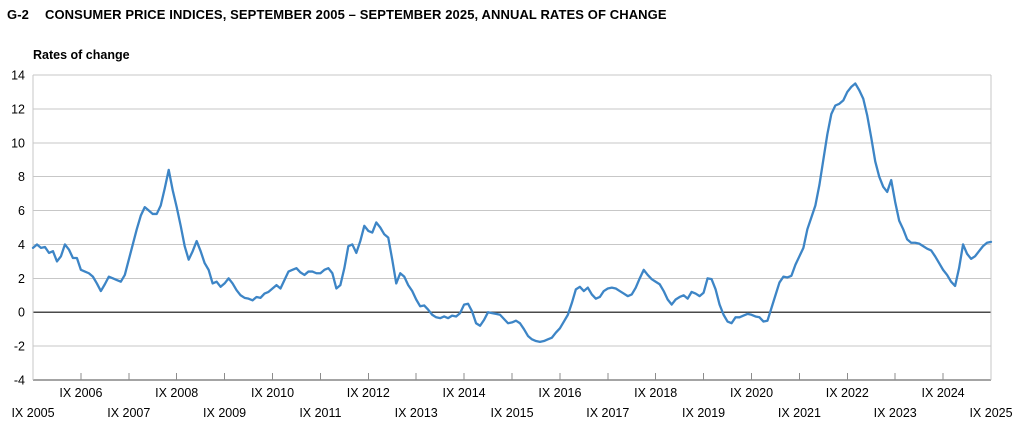  I want to click on x-tick-label: IX 2017, so click(607, 413).